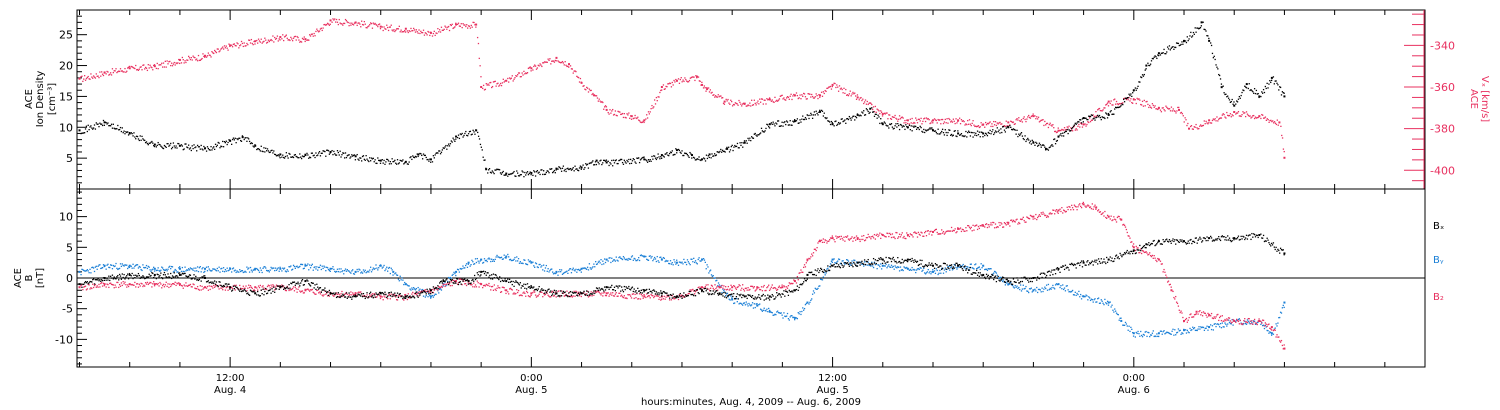  What do you see at coordinates (1083, 124) in the screenshot?
I see `velocity-data-point` at bounding box center [1083, 124].